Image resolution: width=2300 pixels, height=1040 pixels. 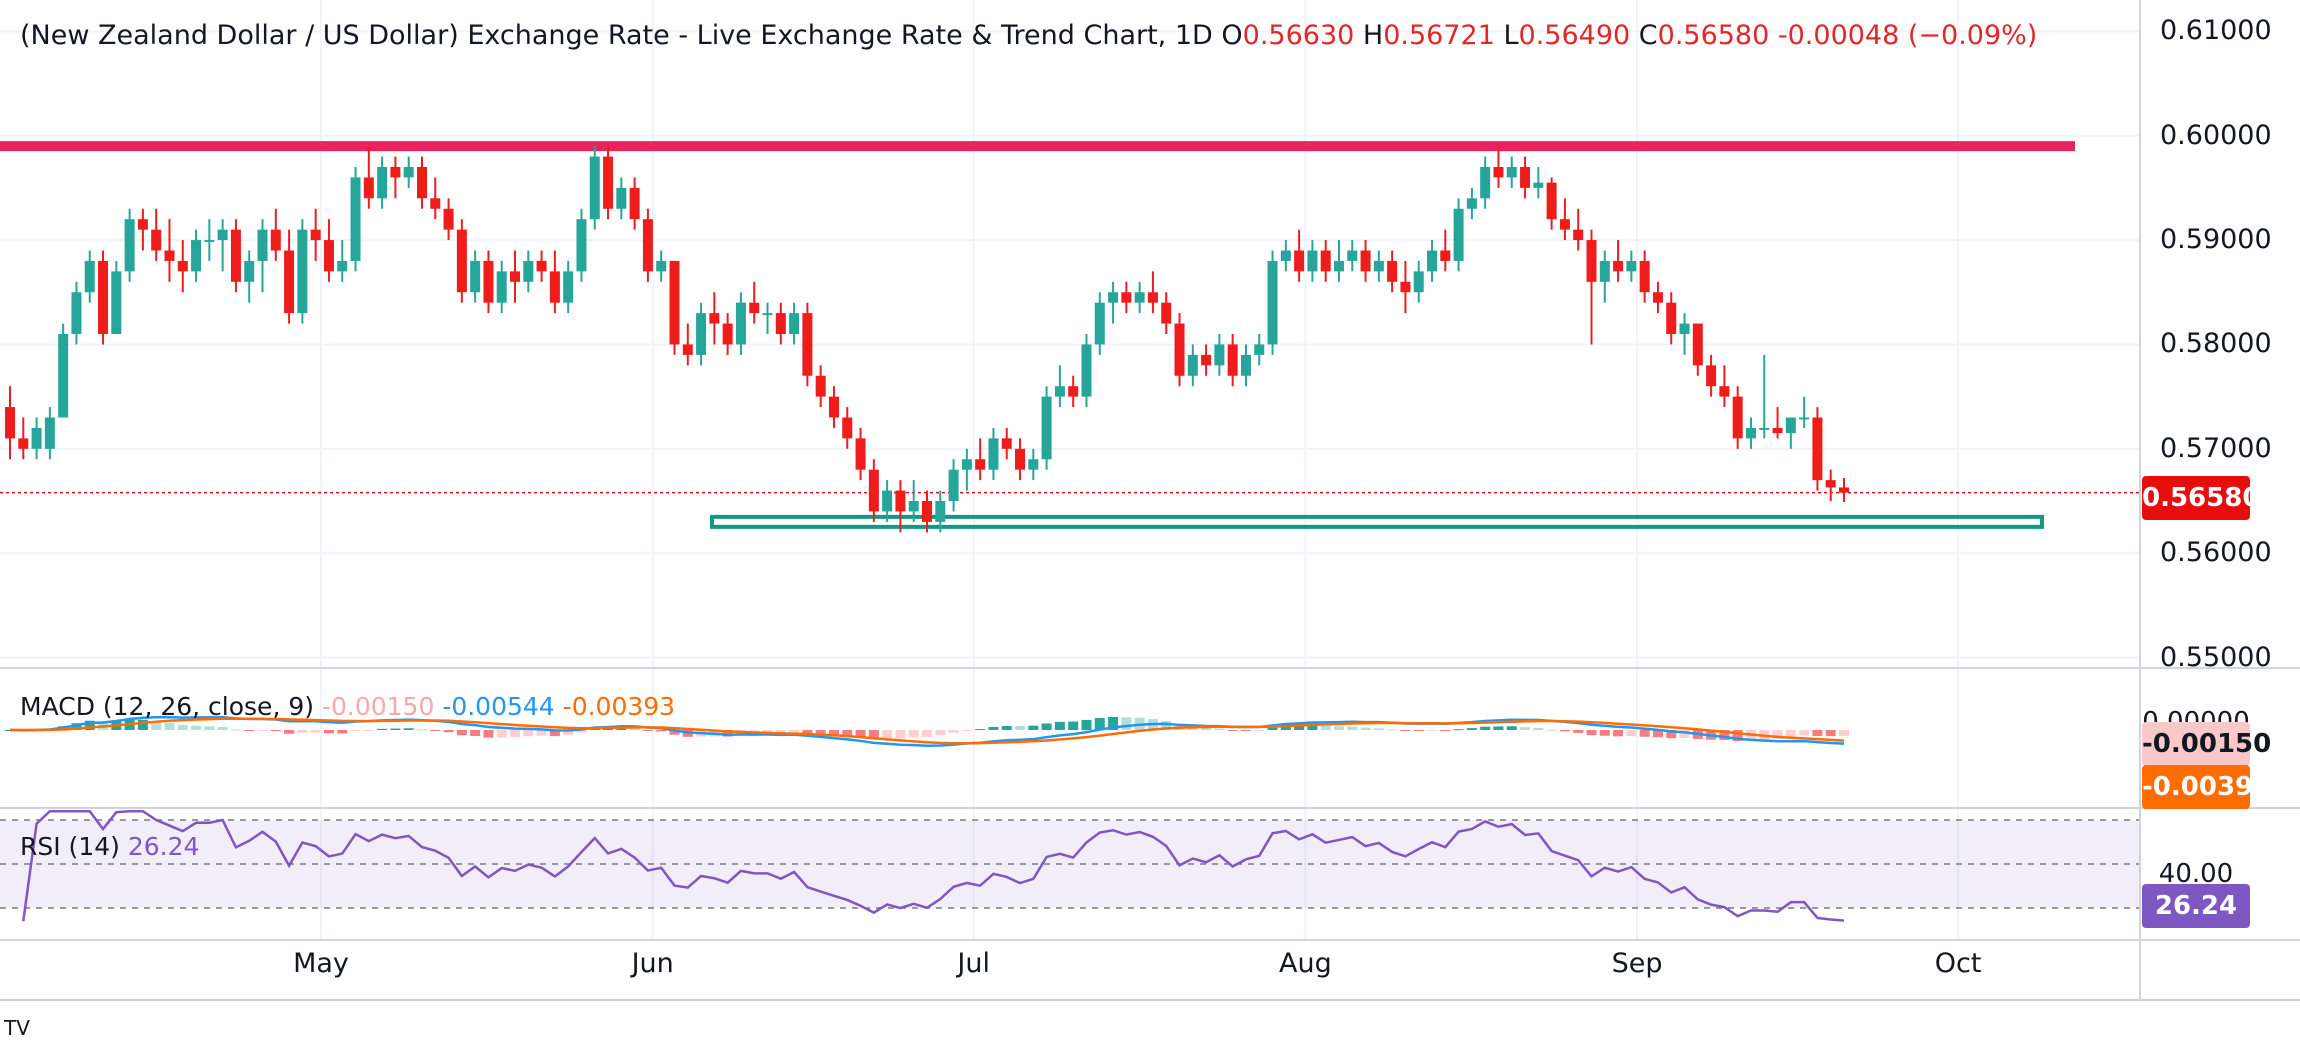 I want to click on macd-signal-value: -0.00393, so click(x=619, y=706).